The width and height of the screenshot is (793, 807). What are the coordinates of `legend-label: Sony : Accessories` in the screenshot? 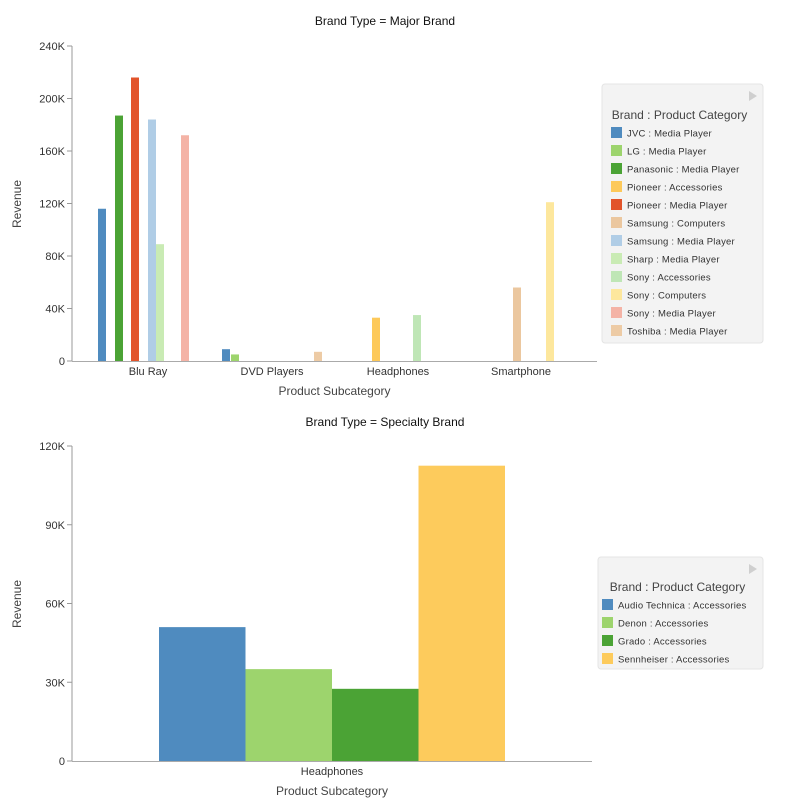 It's located at (669, 278).